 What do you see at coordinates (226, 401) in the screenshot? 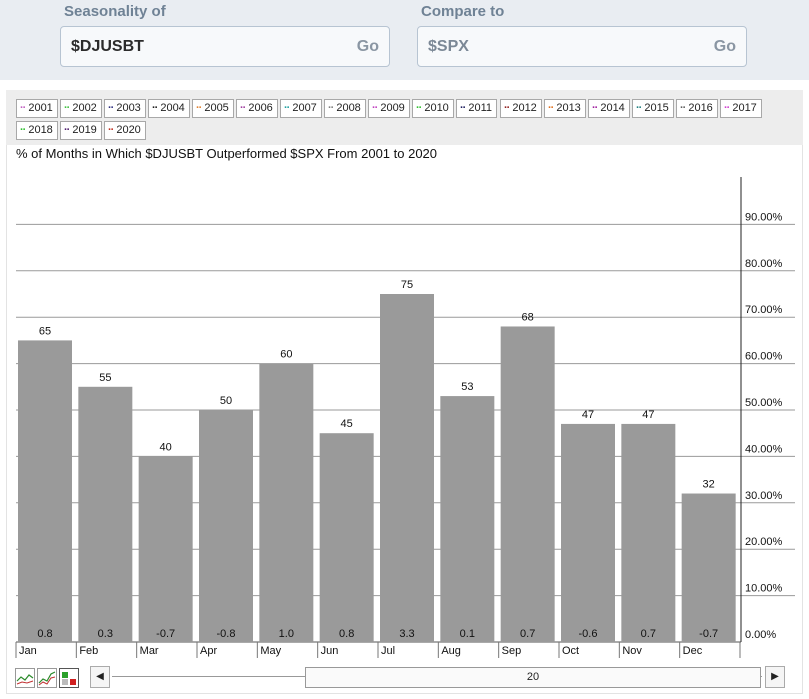
I see `bar-value-label: 50` at bounding box center [226, 401].